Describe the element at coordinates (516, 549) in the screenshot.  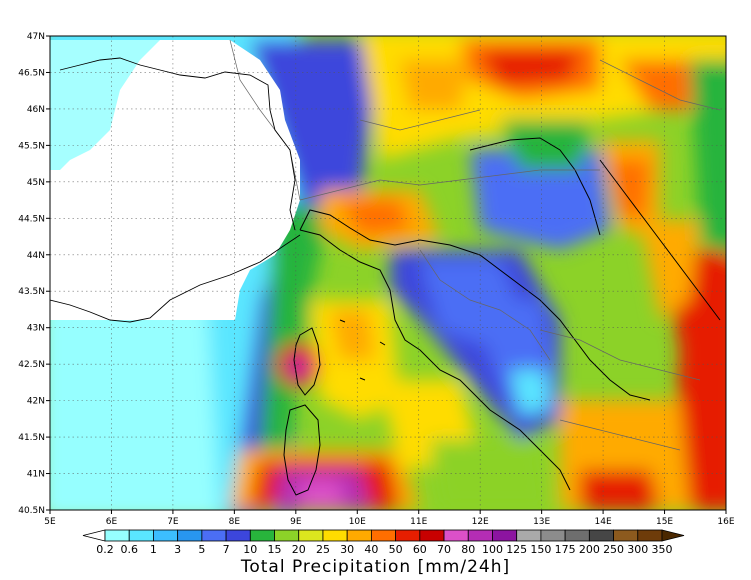
I see `colorbar-label: 125` at that location.